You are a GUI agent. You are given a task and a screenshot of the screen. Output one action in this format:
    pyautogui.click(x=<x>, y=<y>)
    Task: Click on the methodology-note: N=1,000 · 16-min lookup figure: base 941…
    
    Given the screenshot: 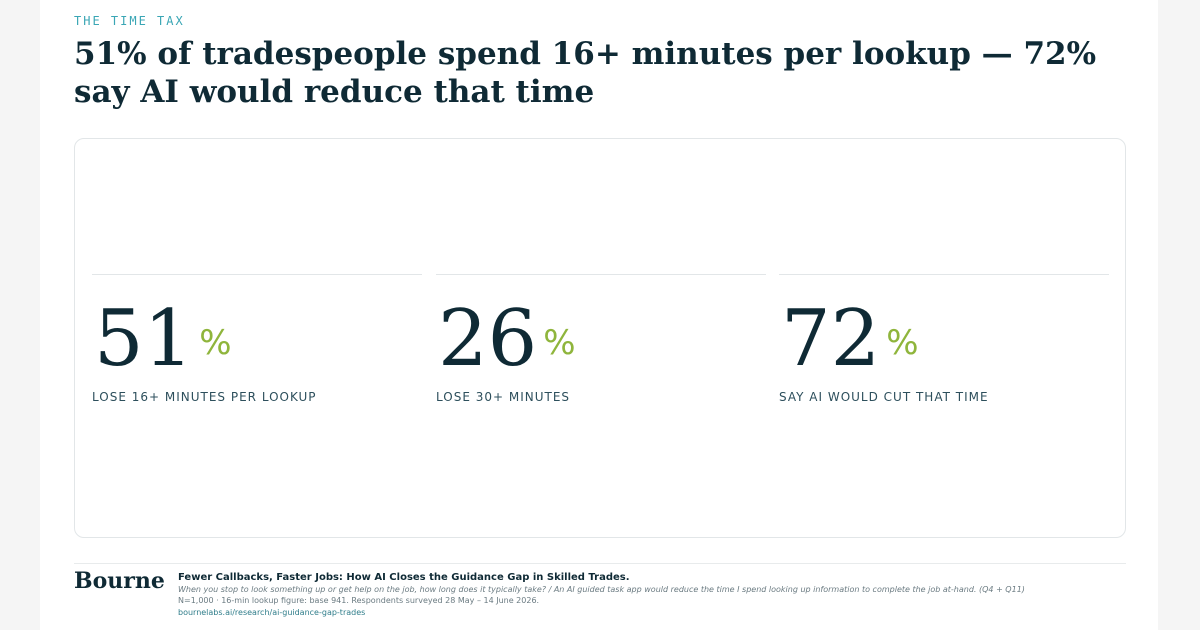 What is the action you would take?
    pyautogui.click(x=359, y=600)
    